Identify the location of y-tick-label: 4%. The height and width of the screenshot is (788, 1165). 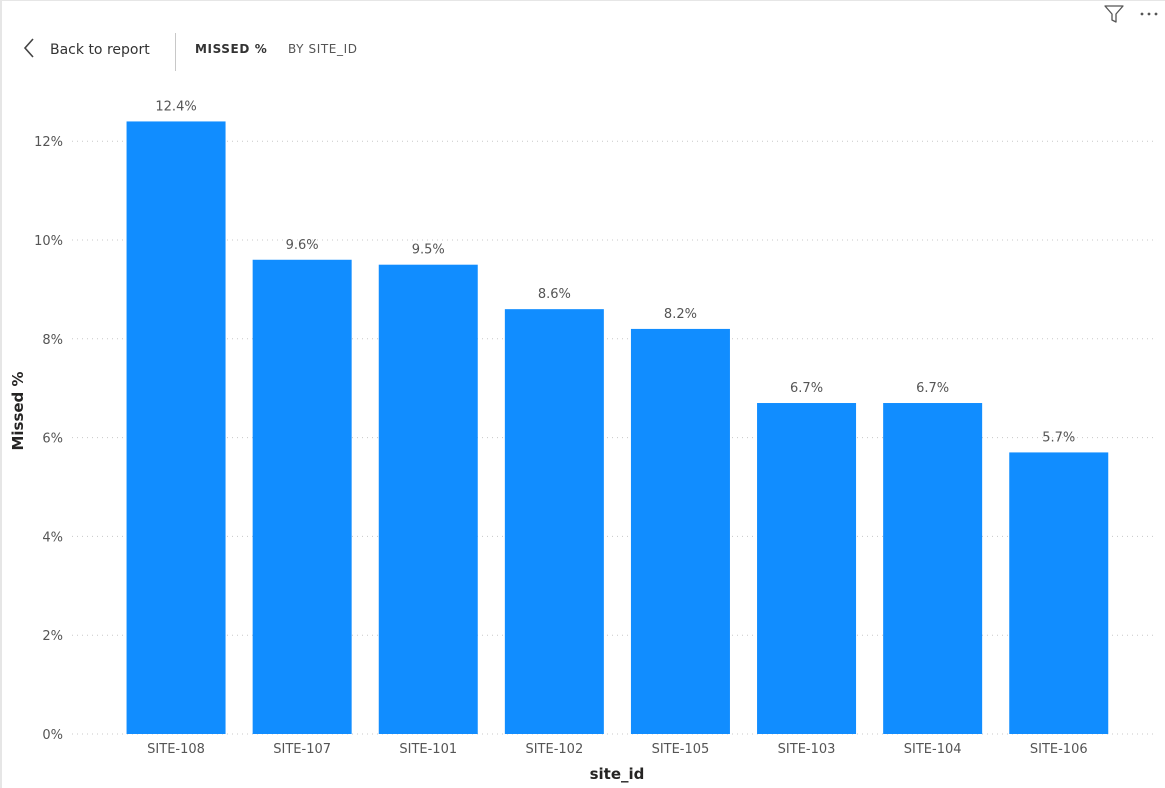
(52, 537).